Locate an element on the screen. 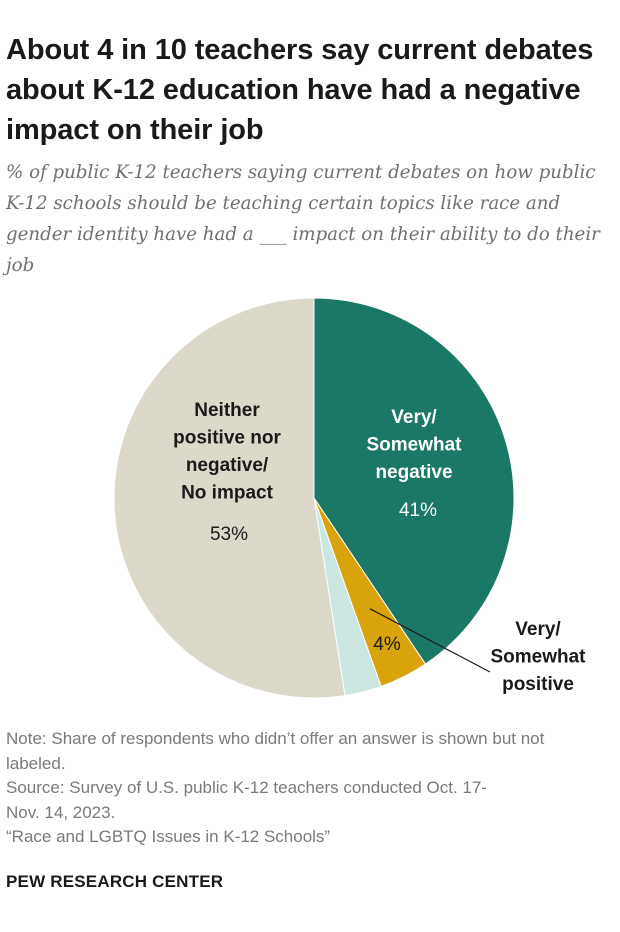 This screenshot has height=932, width=620. negative-label-line-0: Very/ is located at coordinates (414, 417).